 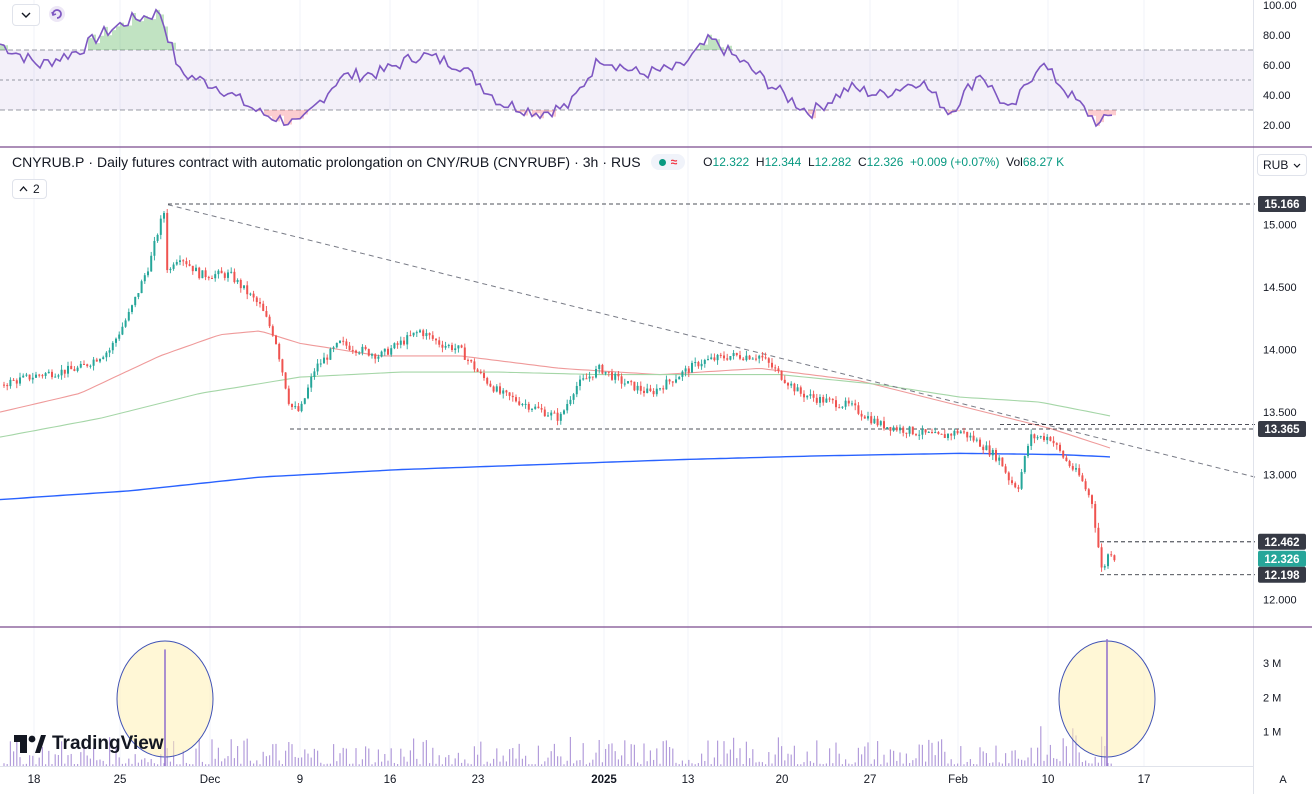 I want to click on auto-scale-button: A, so click(x=1283, y=780).